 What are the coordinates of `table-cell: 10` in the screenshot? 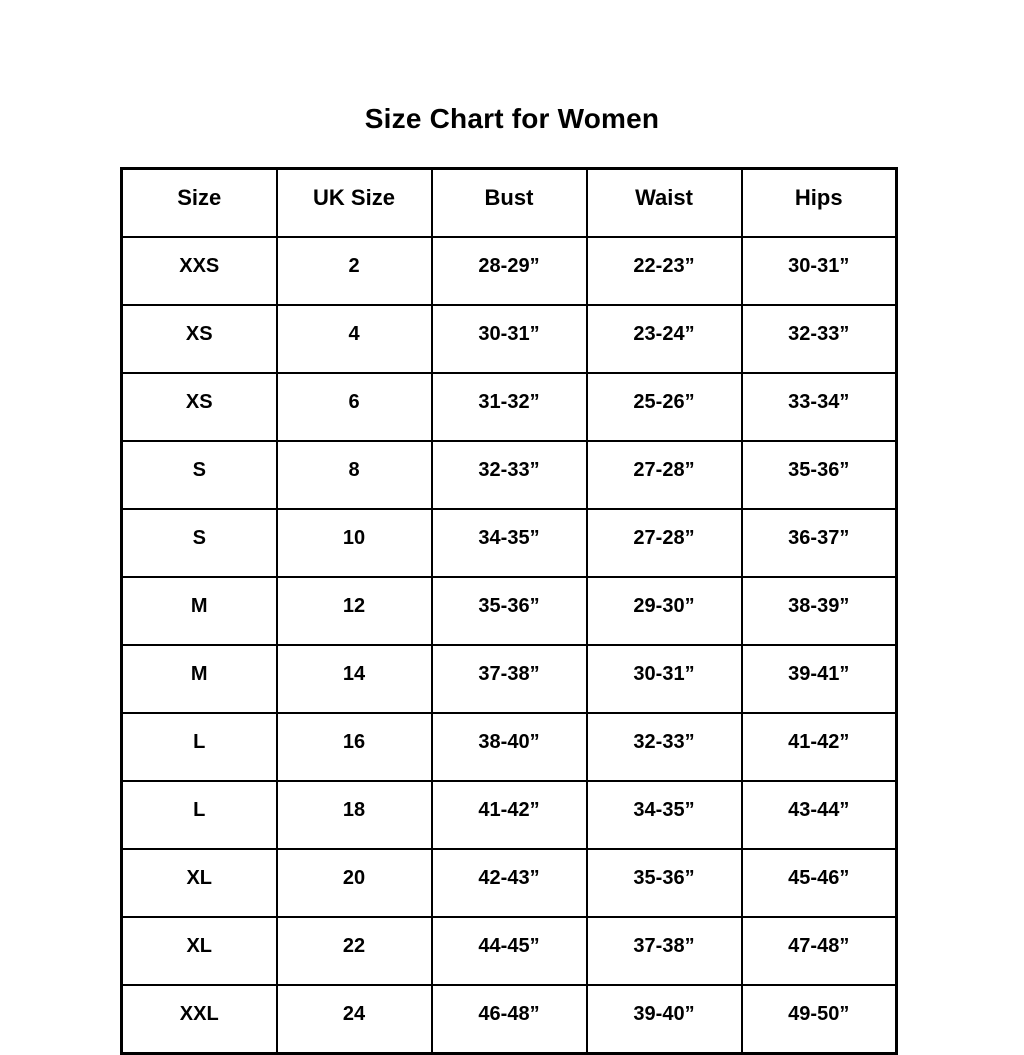 It's located at (354, 543).